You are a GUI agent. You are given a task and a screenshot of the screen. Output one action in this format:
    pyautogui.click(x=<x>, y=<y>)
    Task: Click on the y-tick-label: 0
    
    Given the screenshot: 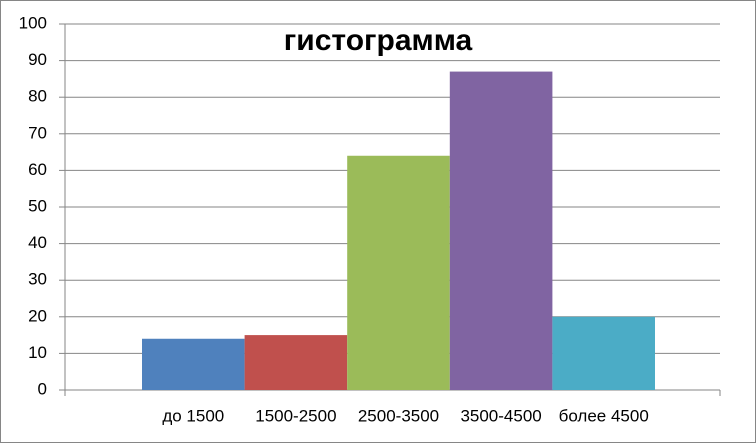 What is the action you would take?
    pyautogui.click(x=42, y=388)
    